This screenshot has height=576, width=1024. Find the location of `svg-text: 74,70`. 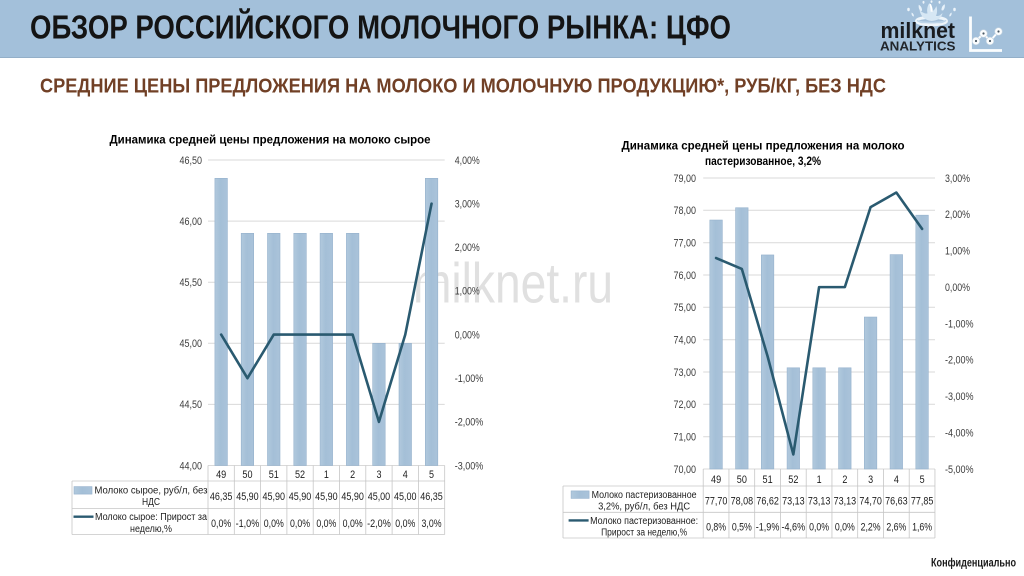

svg-text: 74,70 is located at coordinates (870, 501).